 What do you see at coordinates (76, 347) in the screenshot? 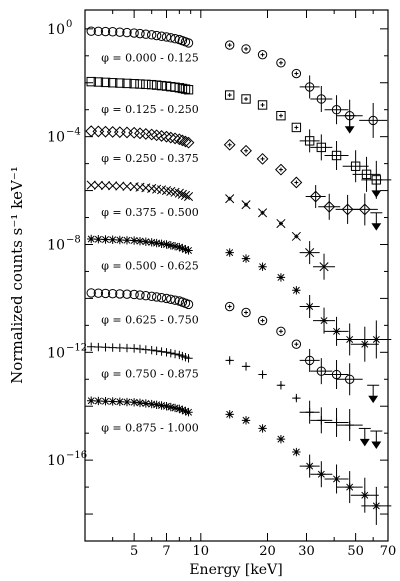
I see `y-tick-exponent: −12` at bounding box center [76, 347].